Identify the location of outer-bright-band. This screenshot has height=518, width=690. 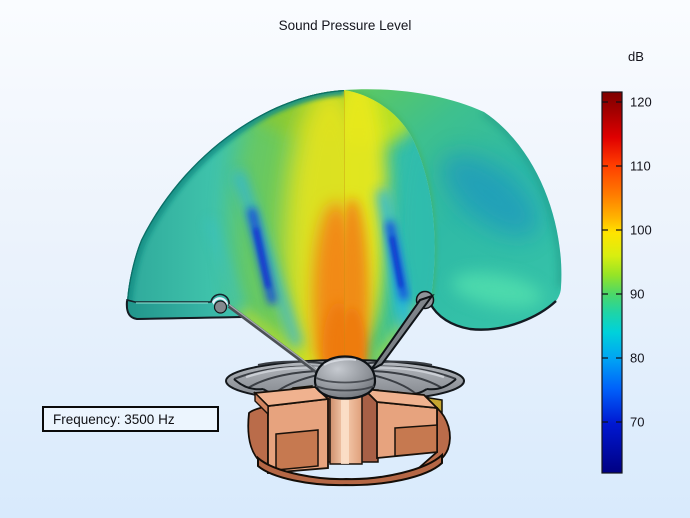
(497, 290).